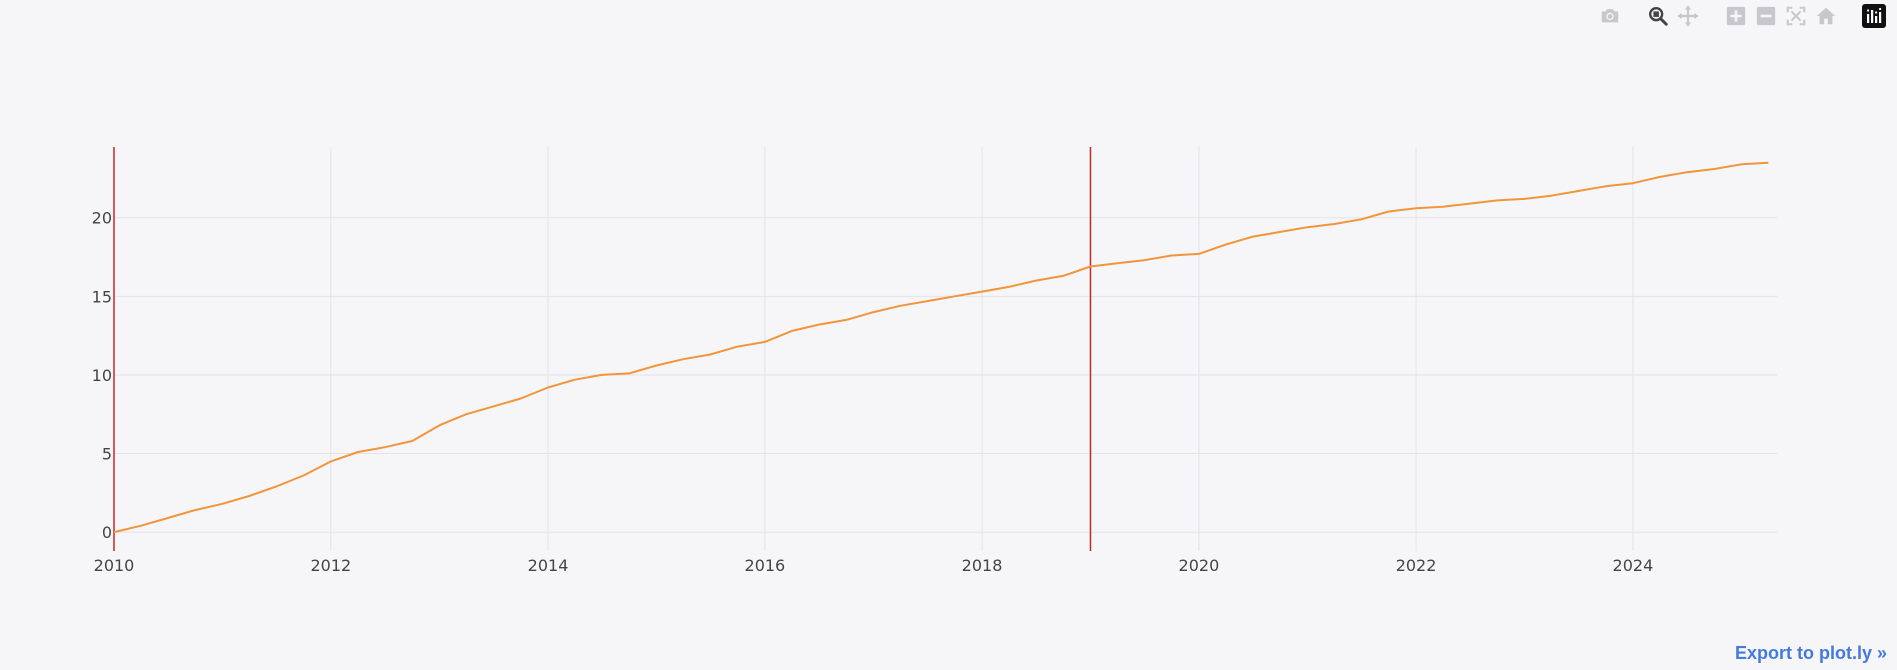 The height and width of the screenshot is (670, 1897). What do you see at coordinates (107, 532) in the screenshot?
I see `y-tick-label: 0` at bounding box center [107, 532].